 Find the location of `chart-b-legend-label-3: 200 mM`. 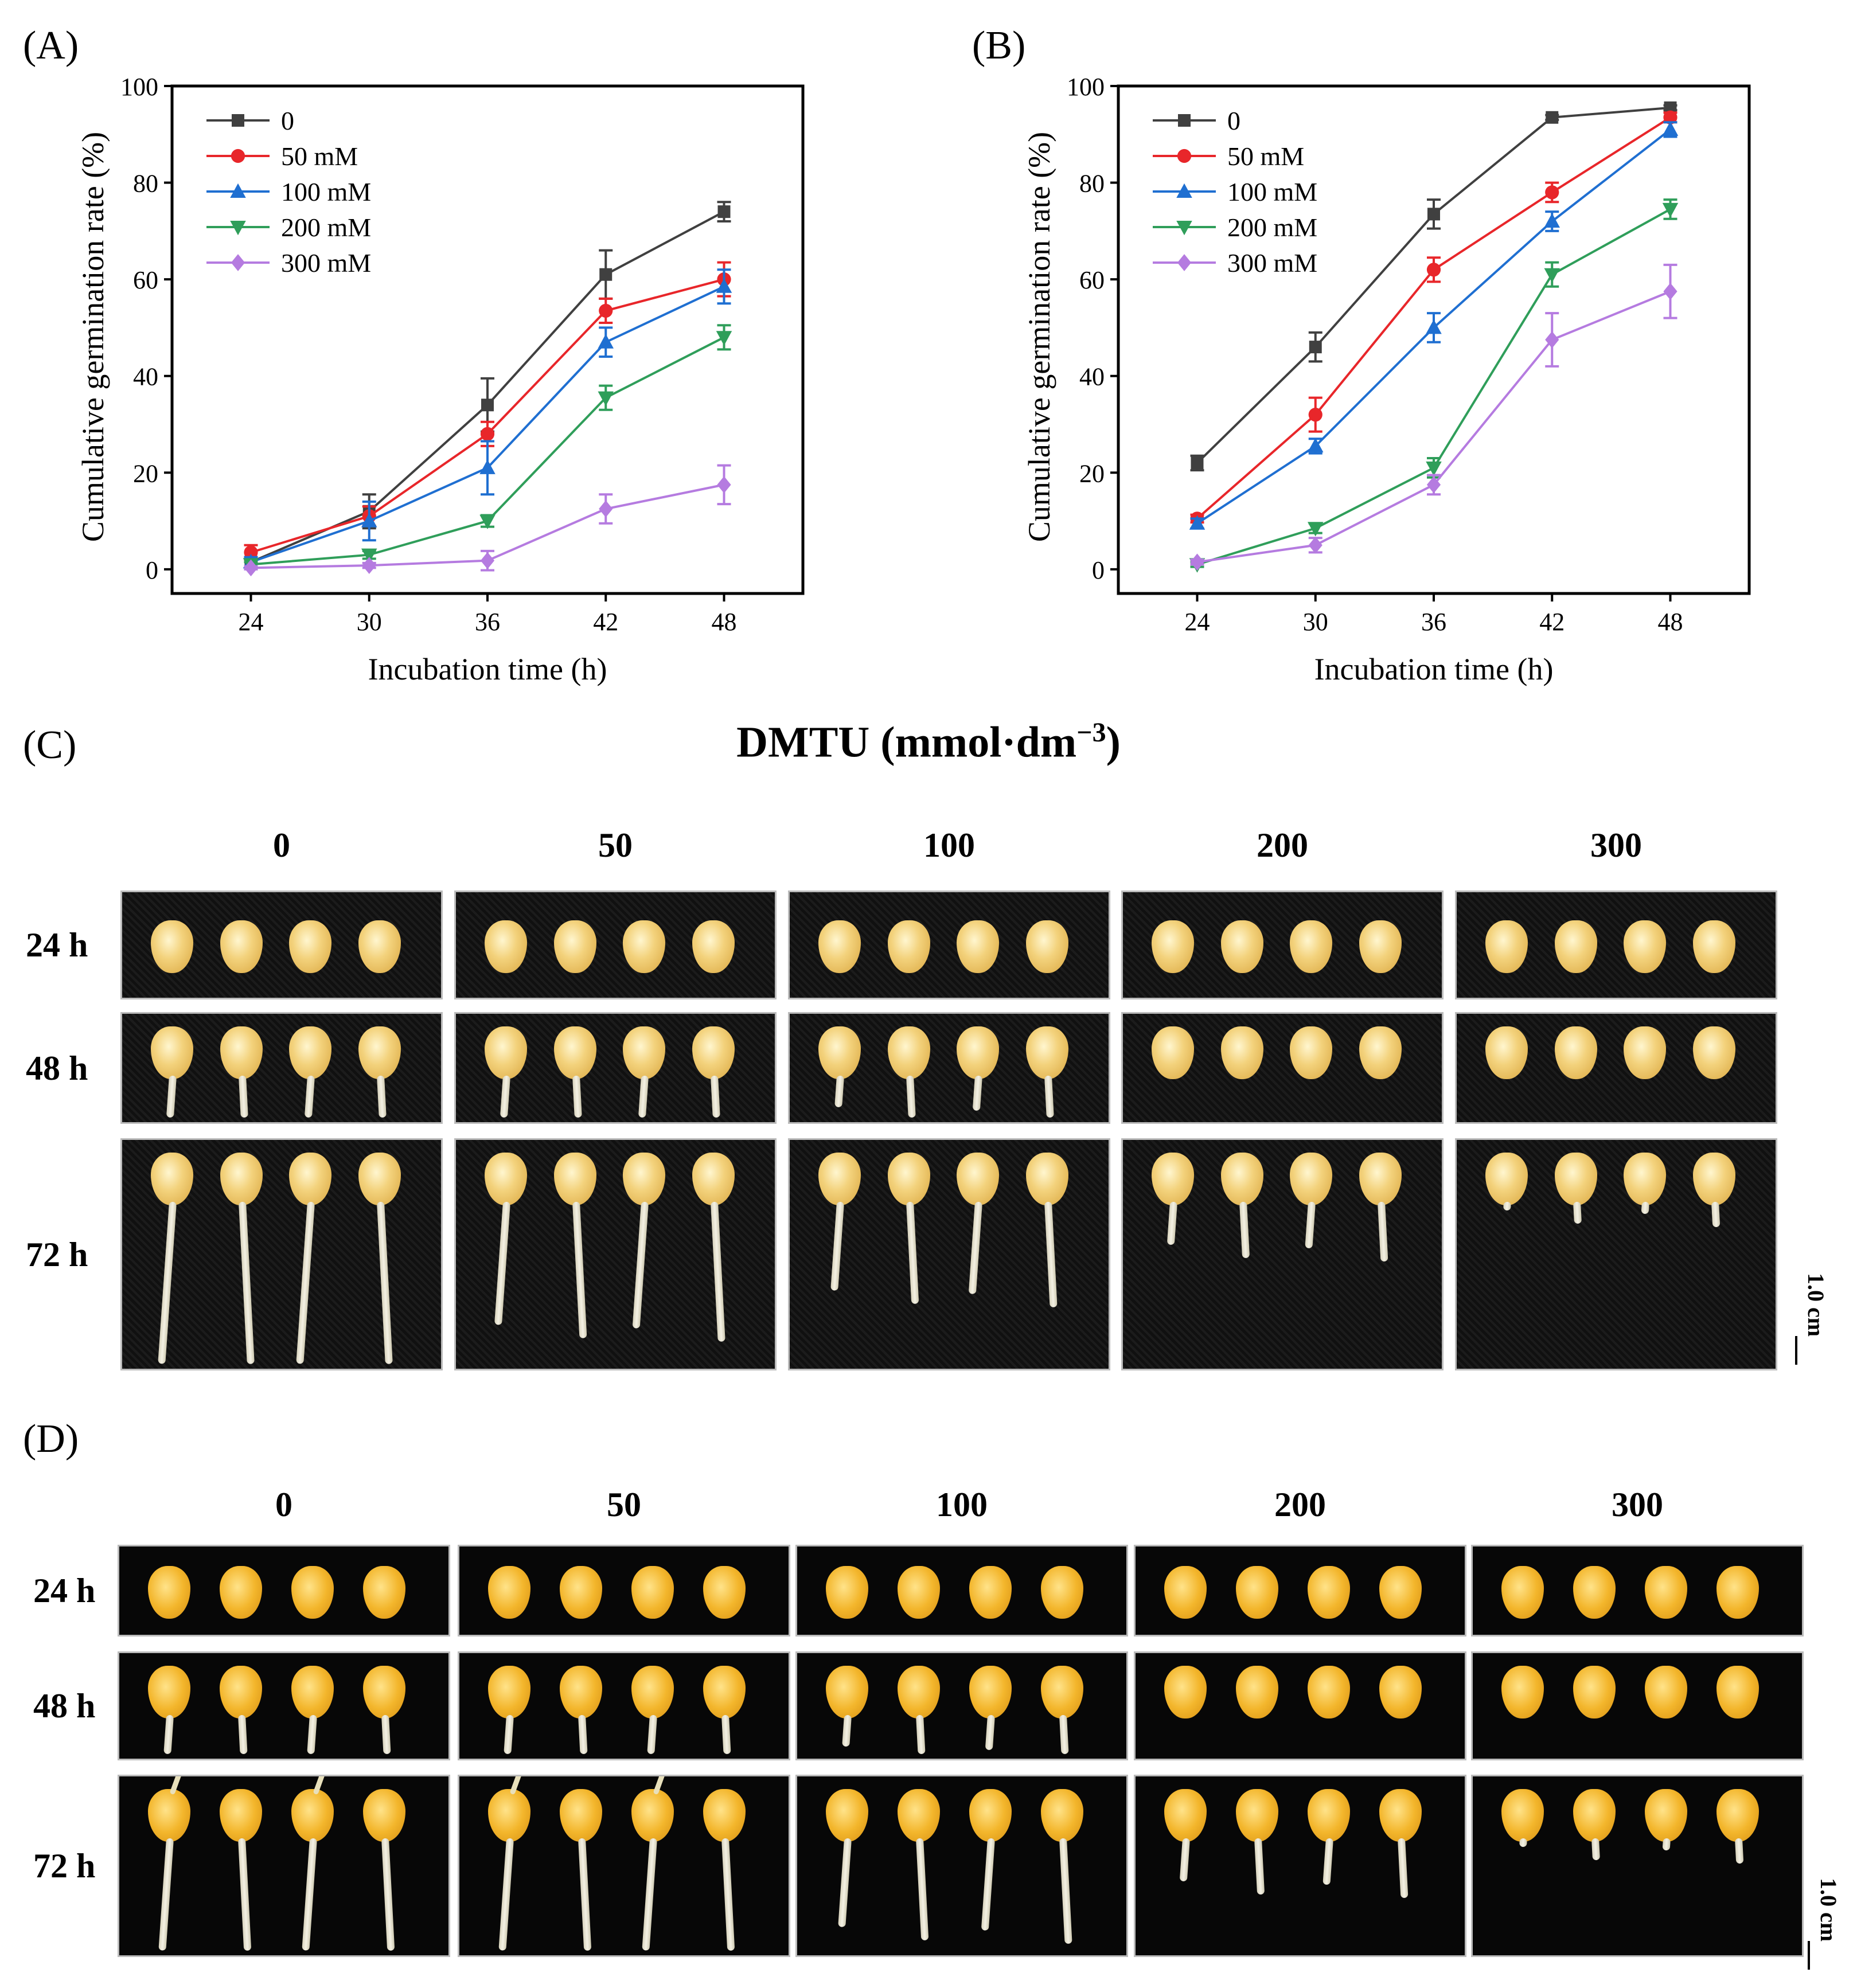

chart-b-legend-label-3: 200 mM is located at coordinates (1272, 228).